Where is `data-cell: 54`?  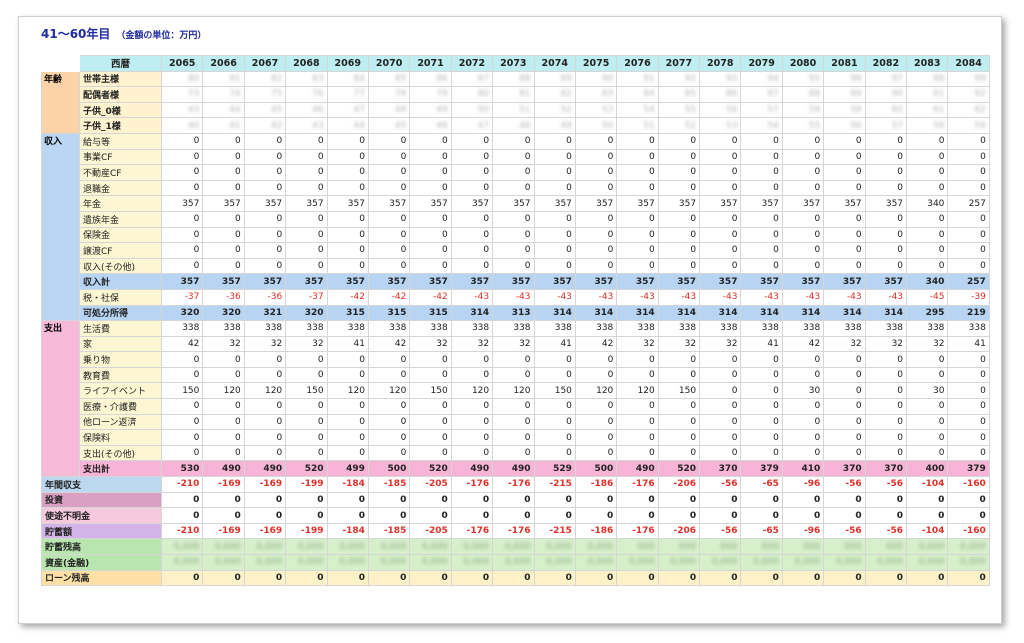
data-cell: 54 is located at coordinates (761, 125).